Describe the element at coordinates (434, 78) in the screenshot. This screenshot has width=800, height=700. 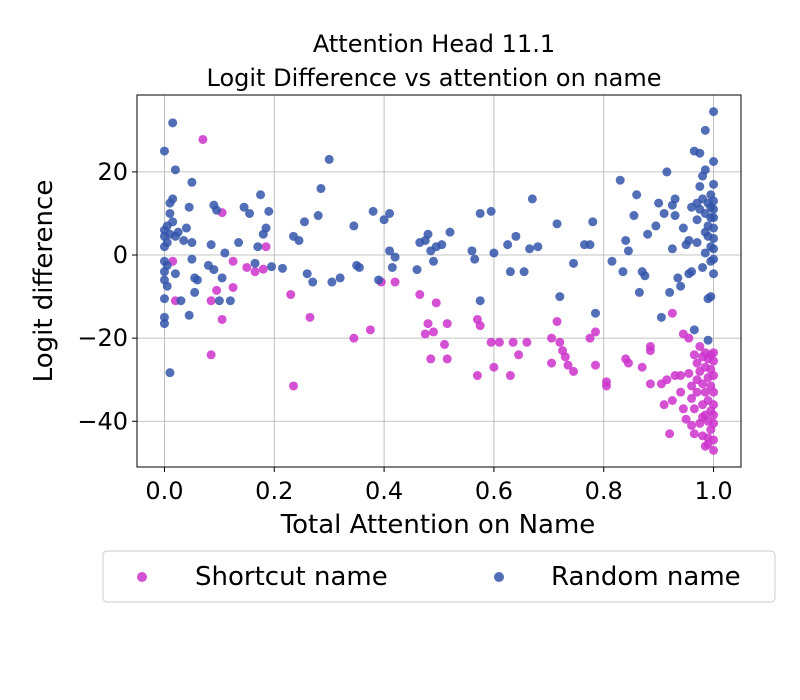
I see `chart-subtitle: Logit Difference vs attention on name` at that location.